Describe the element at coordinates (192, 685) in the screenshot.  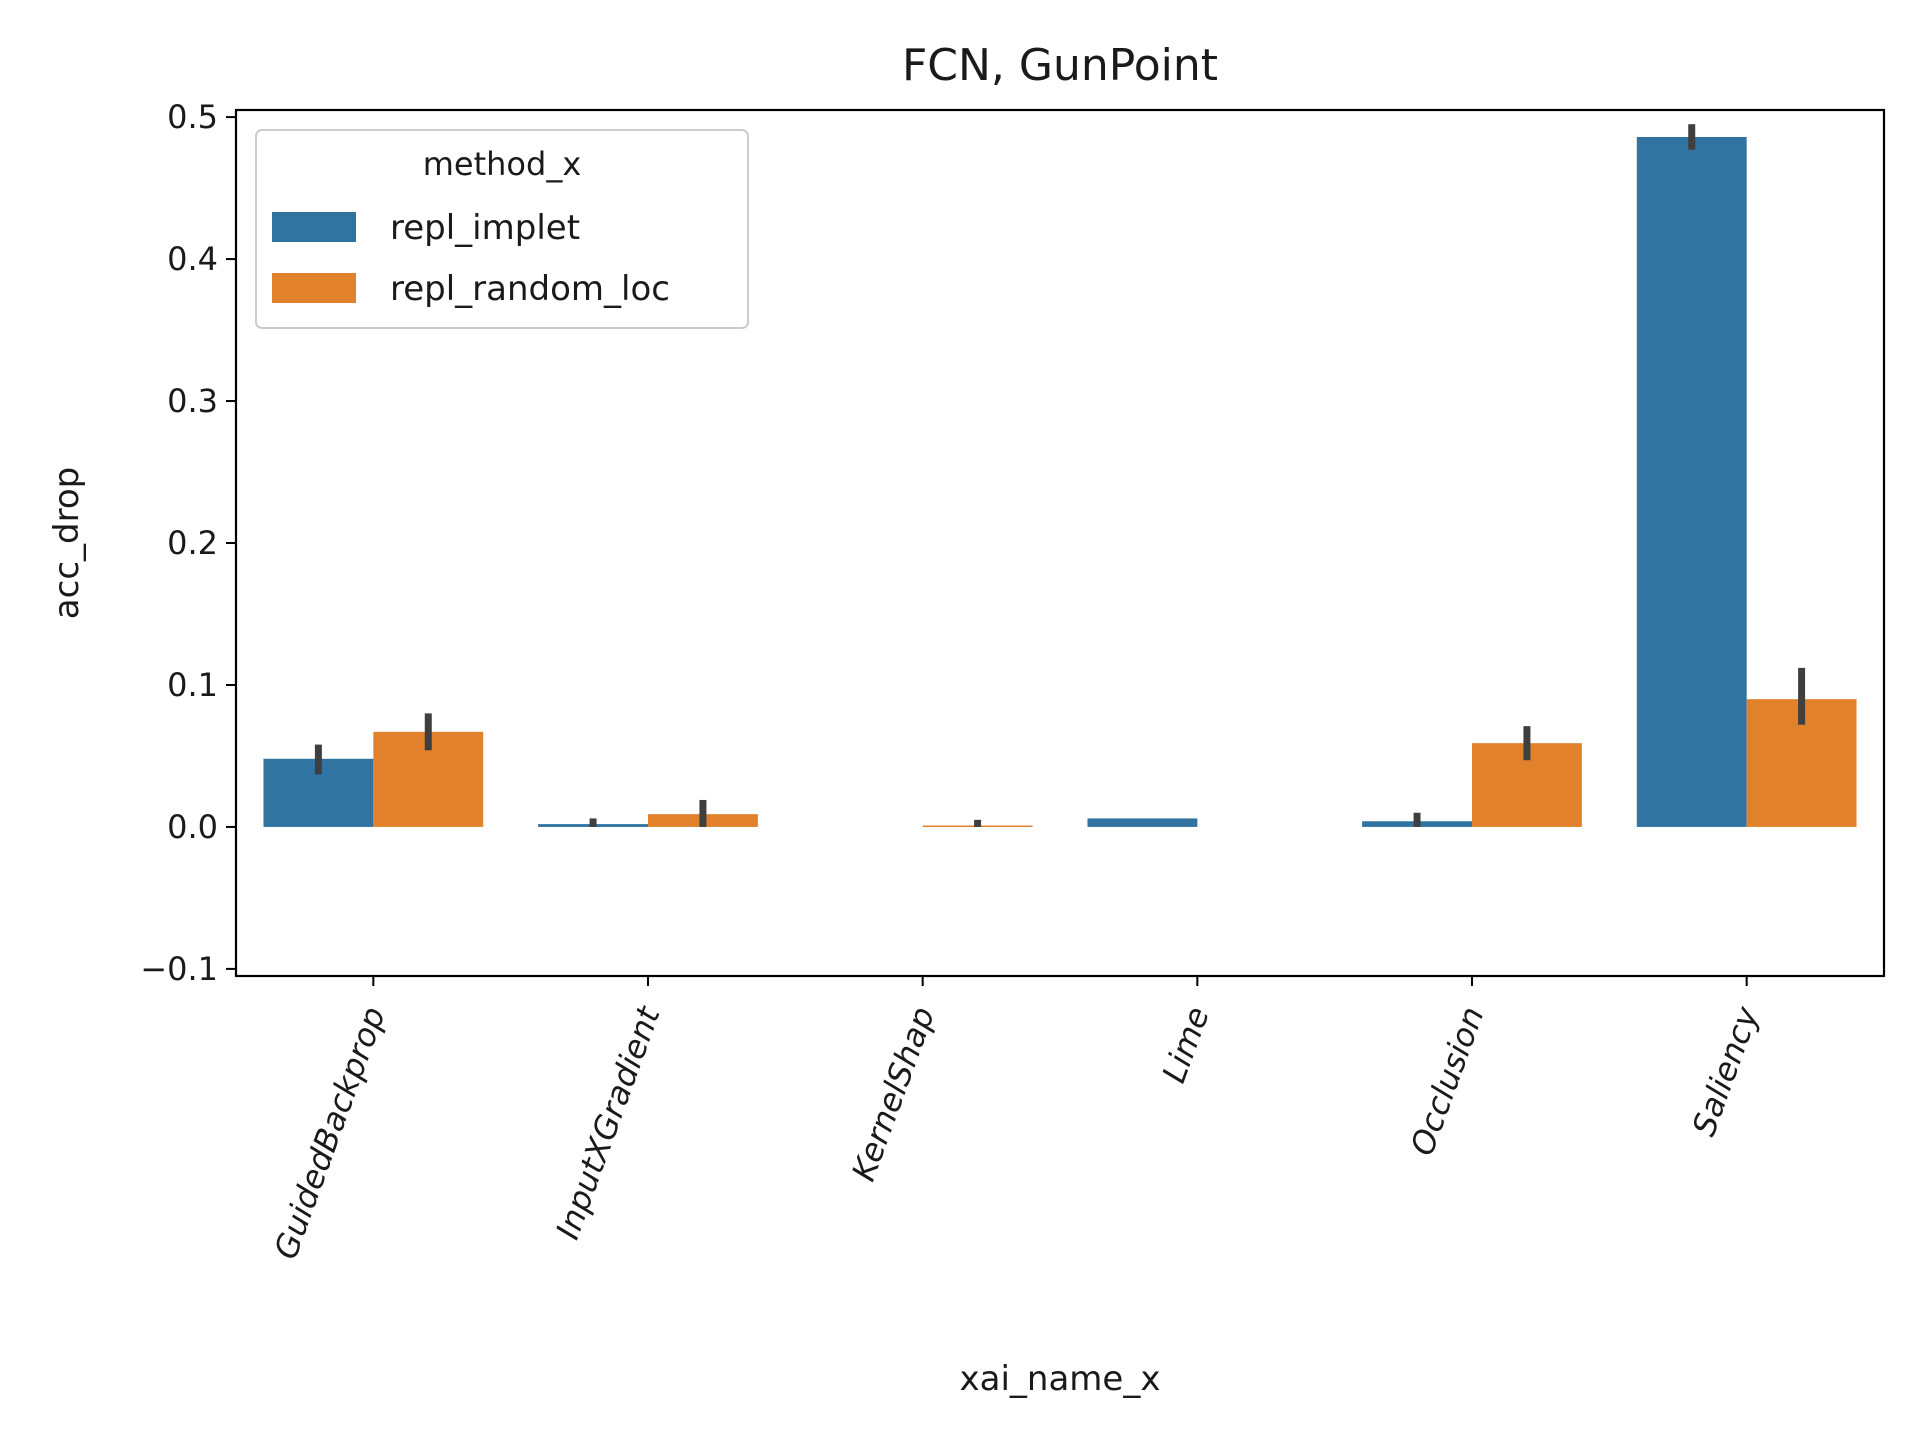
I see `y-tick-label: 0.1` at that location.